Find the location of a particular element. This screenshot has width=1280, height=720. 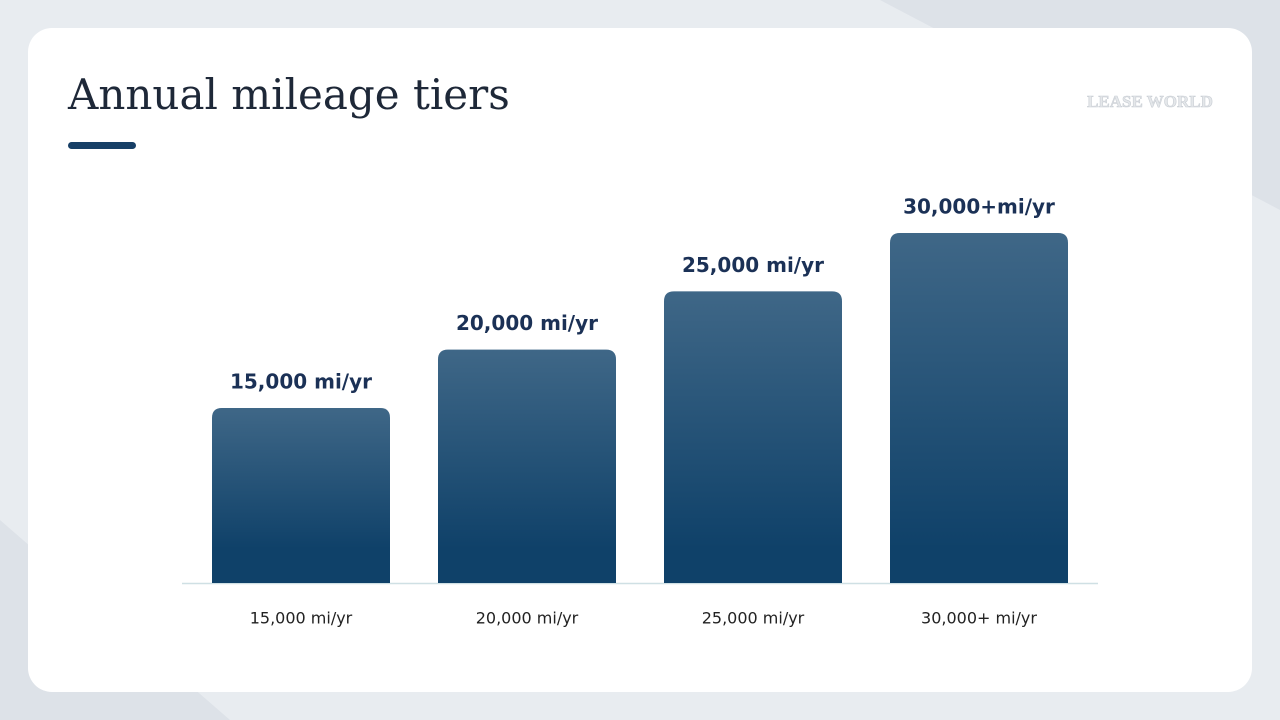

x-tick-label: 30,000+ mi/yr is located at coordinates (979, 618).